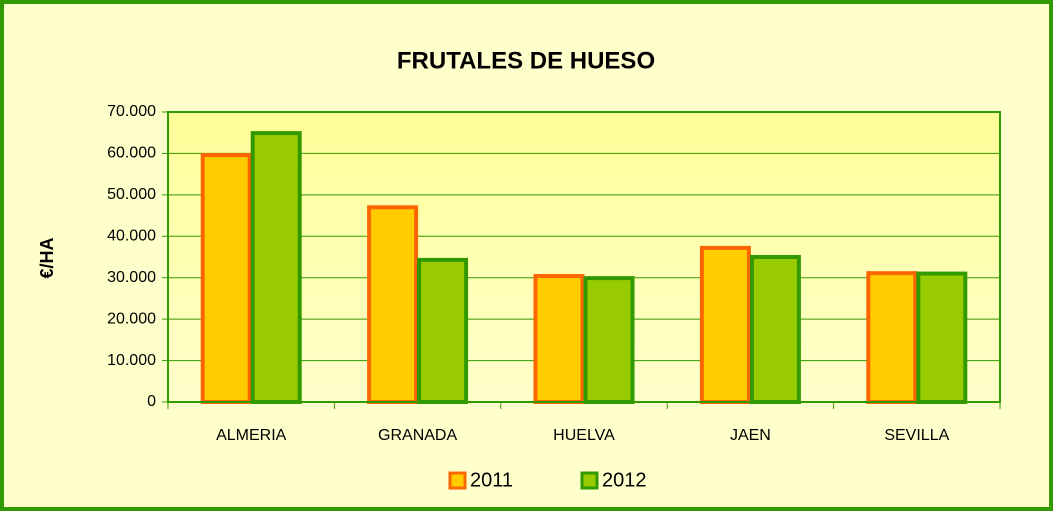  Describe the element at coordinates (417, 435) in the screenshot. I see `x-tick-label: GRANADA` at that location.